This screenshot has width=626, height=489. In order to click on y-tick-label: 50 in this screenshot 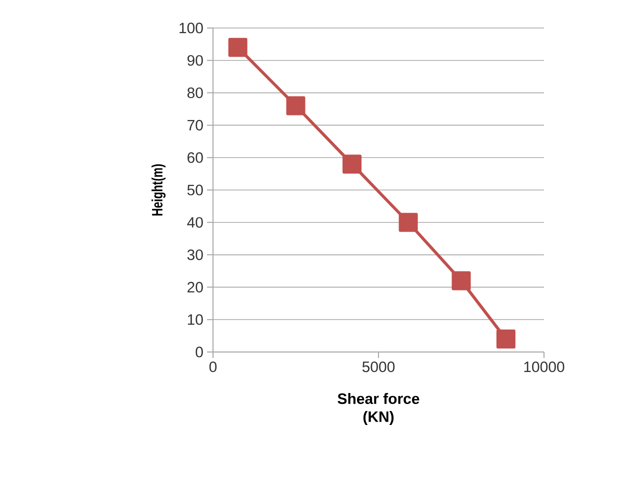, I will do `click(195, 190)`.